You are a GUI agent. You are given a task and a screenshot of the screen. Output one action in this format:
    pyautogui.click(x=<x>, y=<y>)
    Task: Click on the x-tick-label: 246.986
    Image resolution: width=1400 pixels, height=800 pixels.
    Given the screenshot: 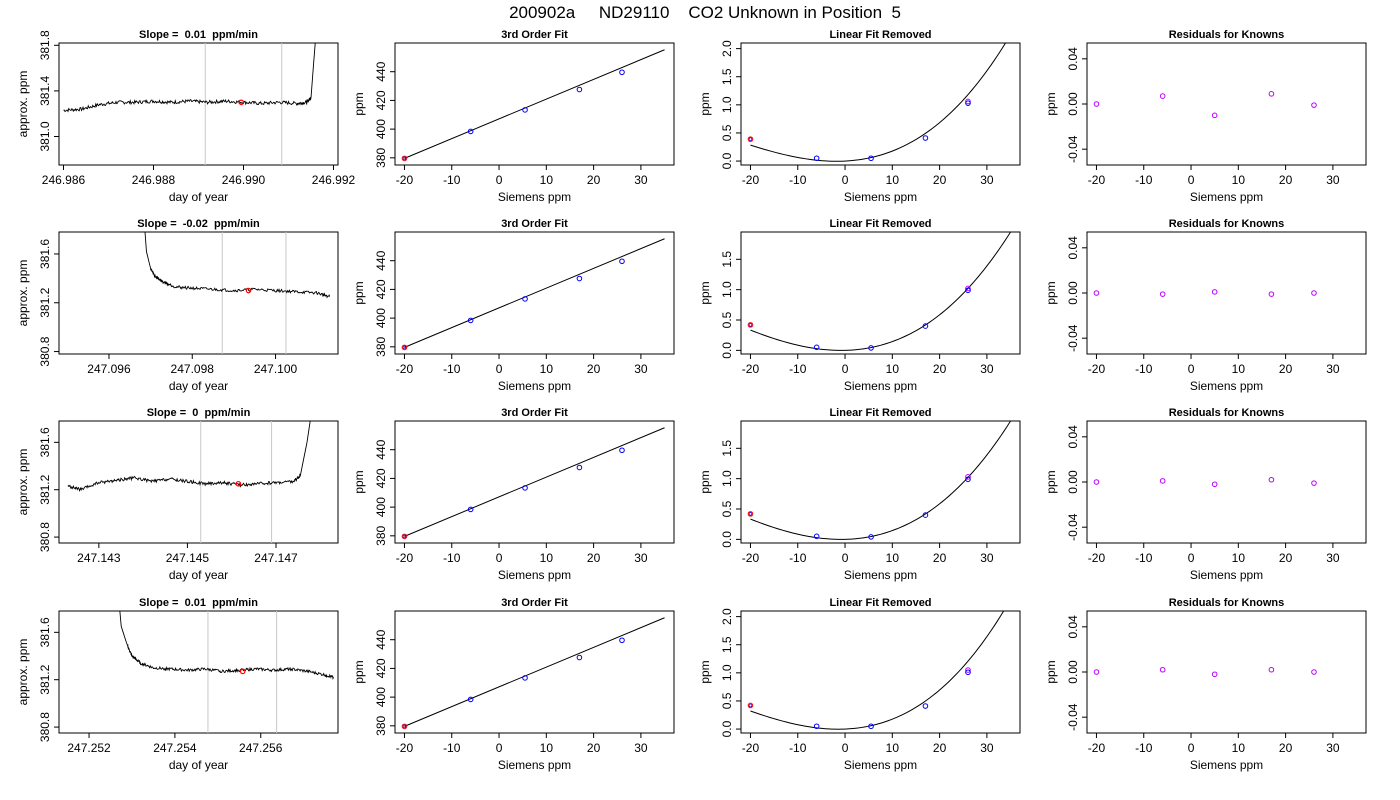 What is the action you would take?
    pyautogui.click(x=64, y=180)
    